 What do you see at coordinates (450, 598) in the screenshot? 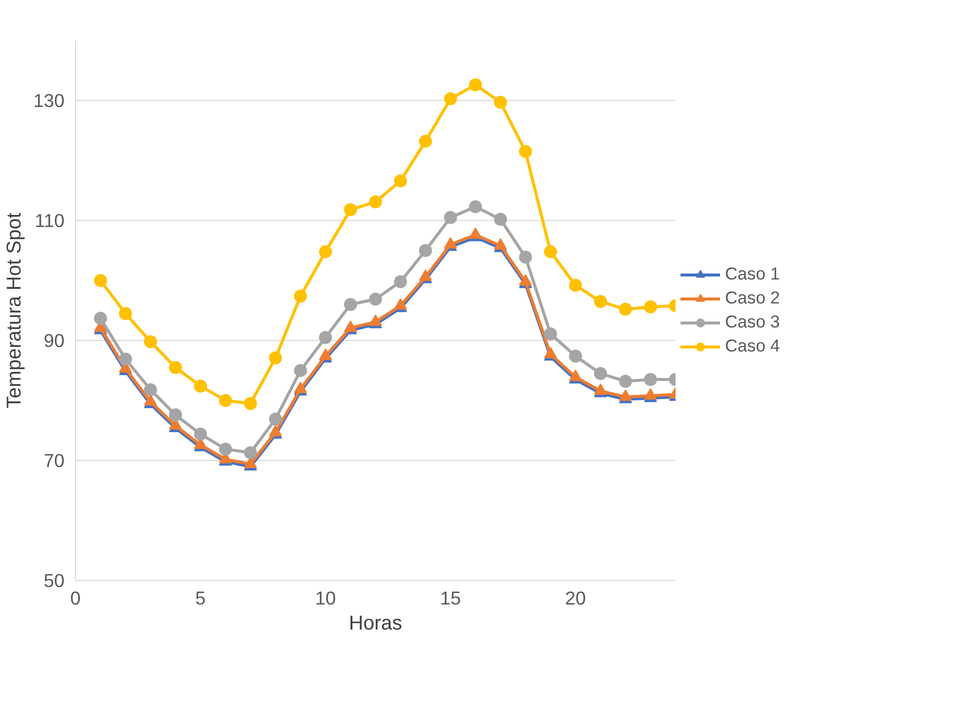
I see `x-tick-label: 15` at bounding box center [450, 598].